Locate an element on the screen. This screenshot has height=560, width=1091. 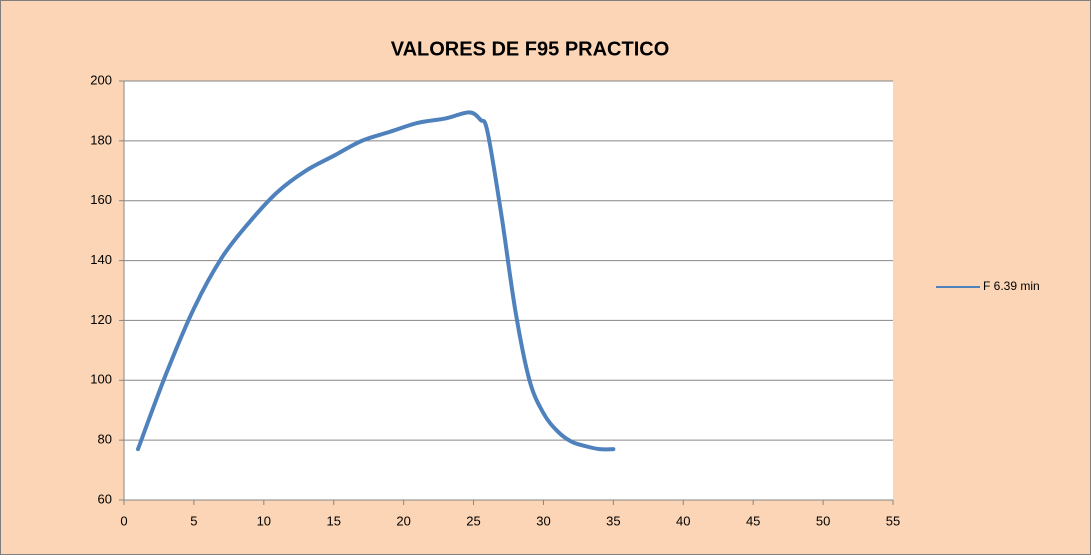
y-tick-label: 120 is located at coordinates (101, 319).